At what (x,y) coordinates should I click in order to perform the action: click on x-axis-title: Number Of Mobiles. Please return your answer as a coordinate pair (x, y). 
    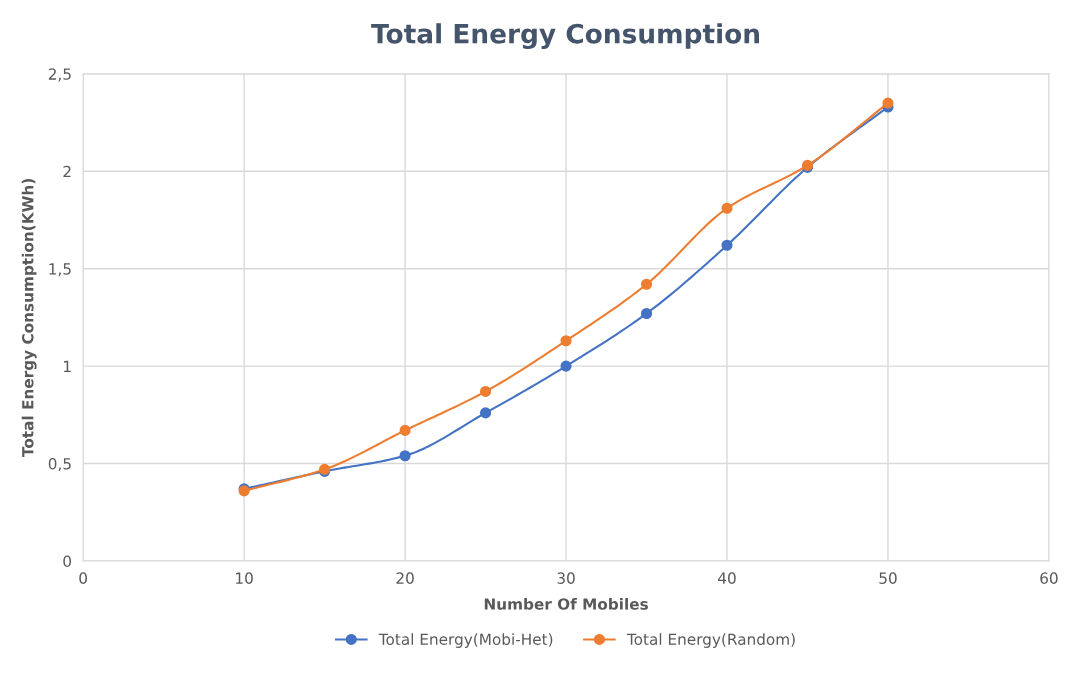
    Looking at the image, I should click on (566, 603).